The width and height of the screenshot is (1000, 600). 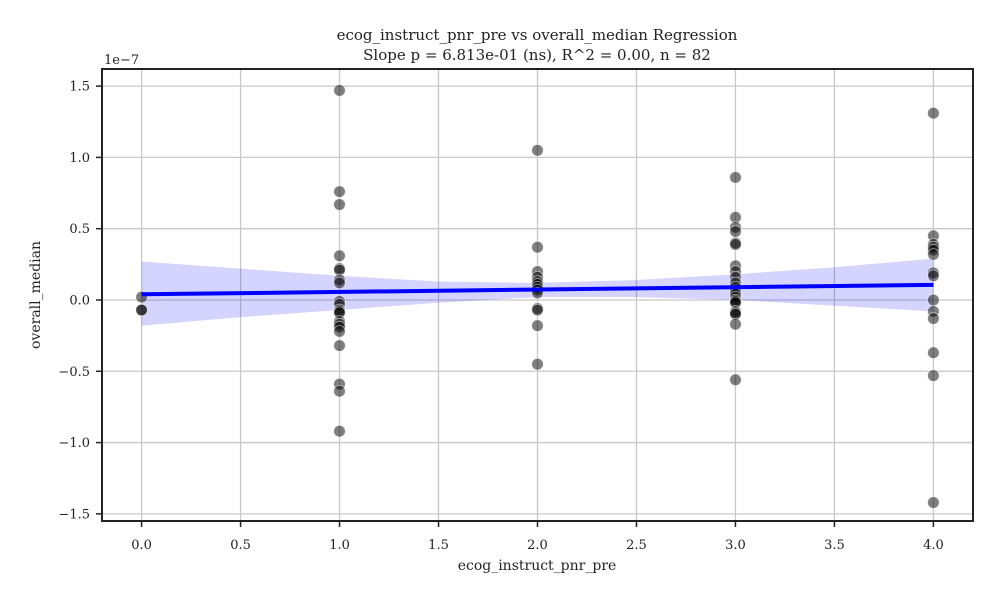 What do you see at coordinates (74, 443) in the screenshot?
I see `y-tick-label: −1.0` at bounding box center [74, 443].